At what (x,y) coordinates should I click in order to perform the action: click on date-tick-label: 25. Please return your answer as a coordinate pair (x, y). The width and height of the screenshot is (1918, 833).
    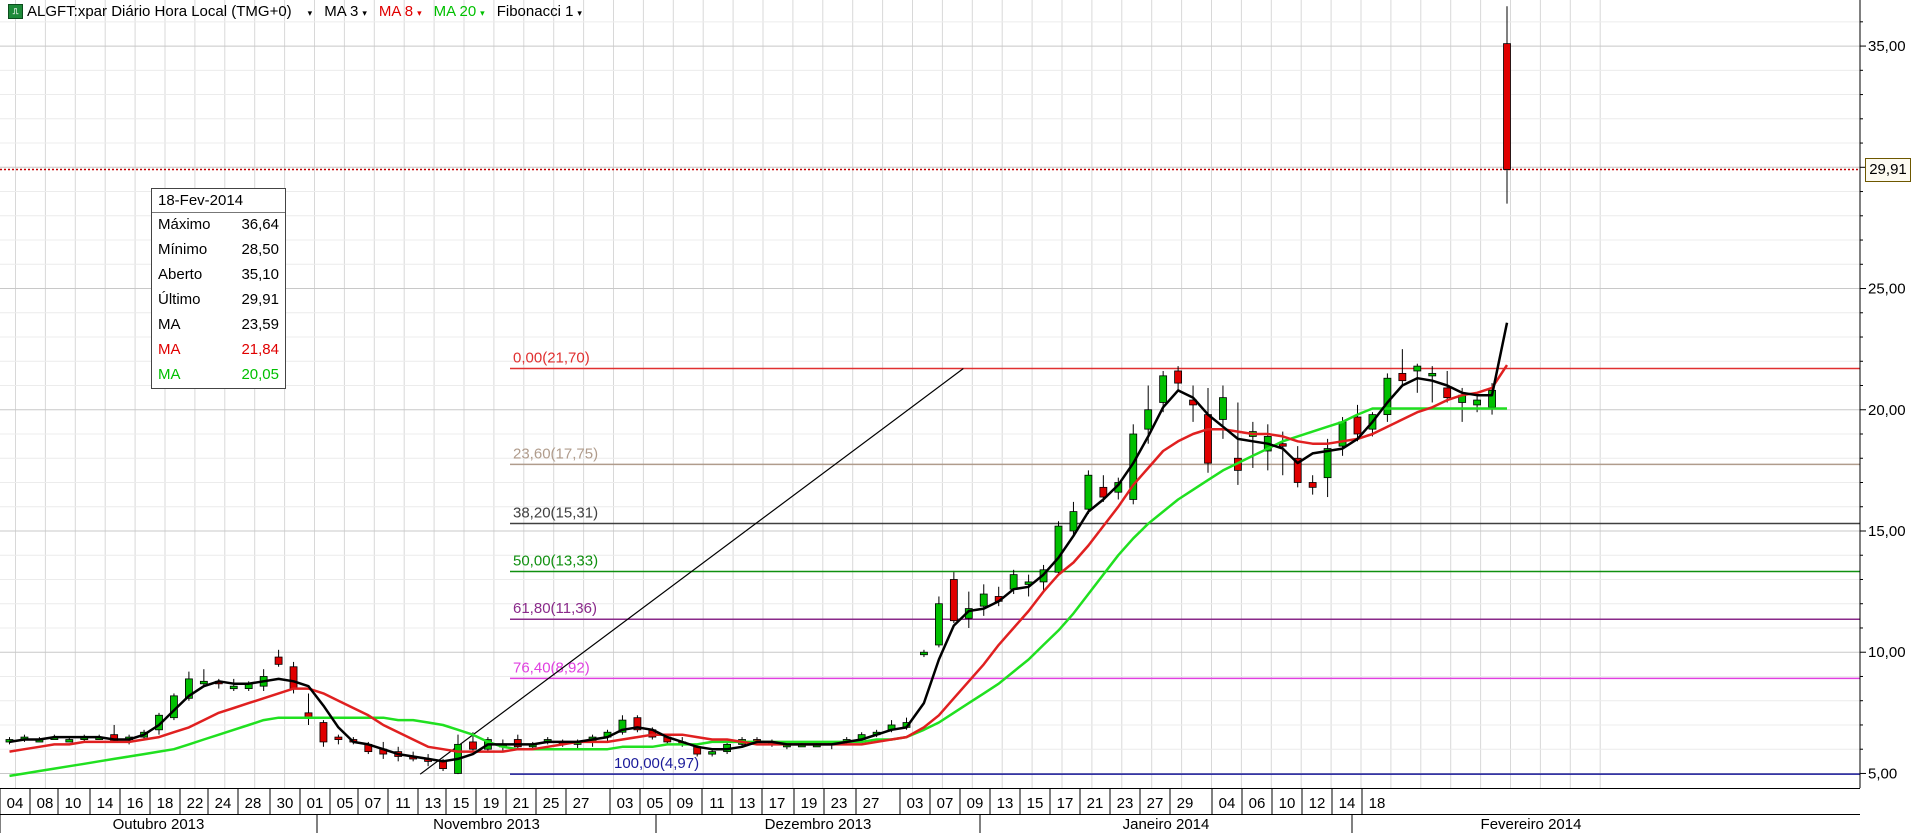
    Looking at the image, I should click on (551, 803).